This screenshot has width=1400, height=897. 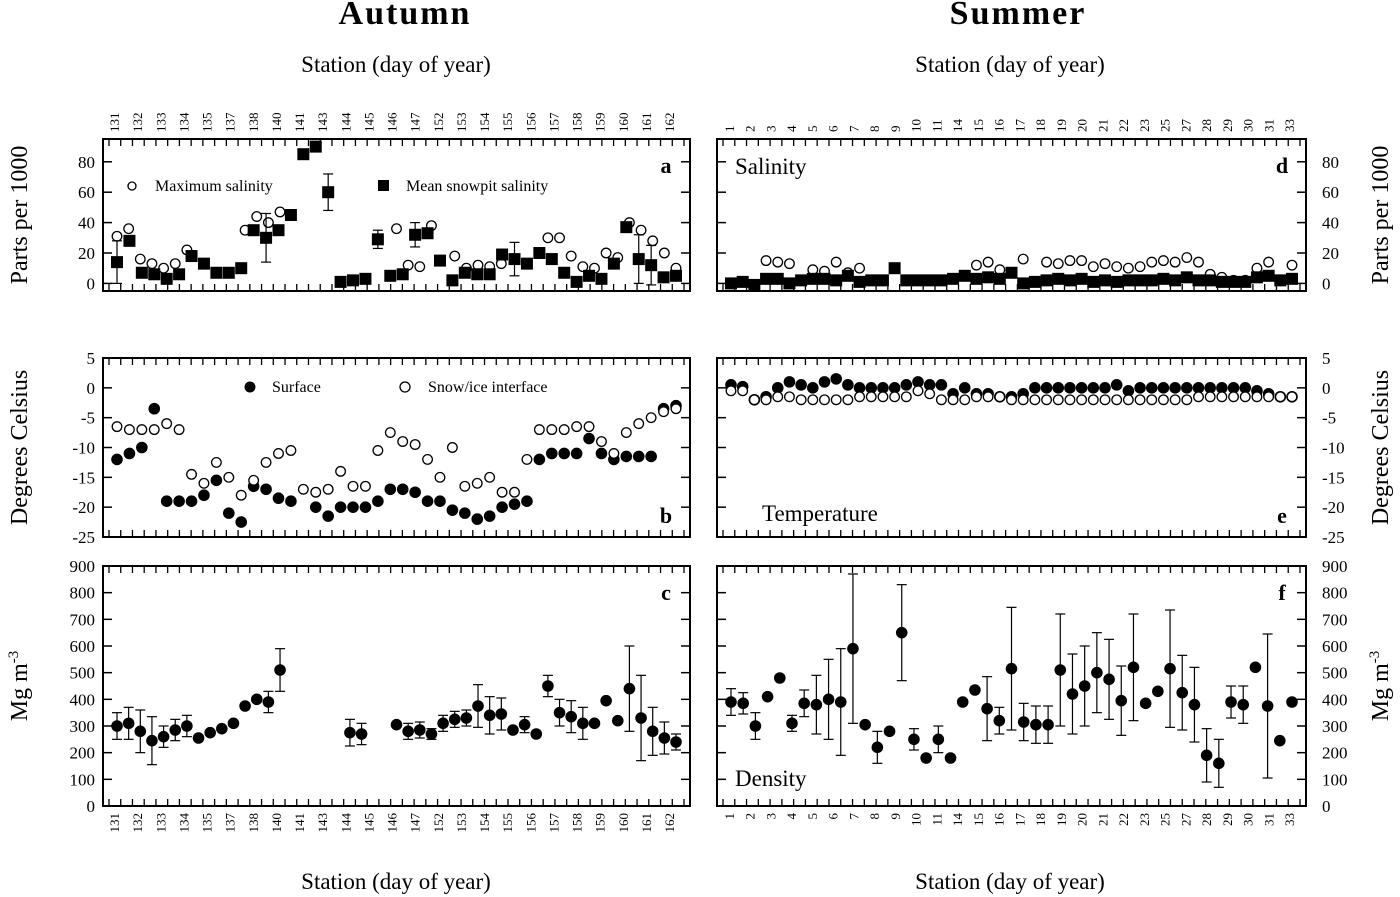 I want to click on panel-letter-f: f, so click(x=1282, y=592).